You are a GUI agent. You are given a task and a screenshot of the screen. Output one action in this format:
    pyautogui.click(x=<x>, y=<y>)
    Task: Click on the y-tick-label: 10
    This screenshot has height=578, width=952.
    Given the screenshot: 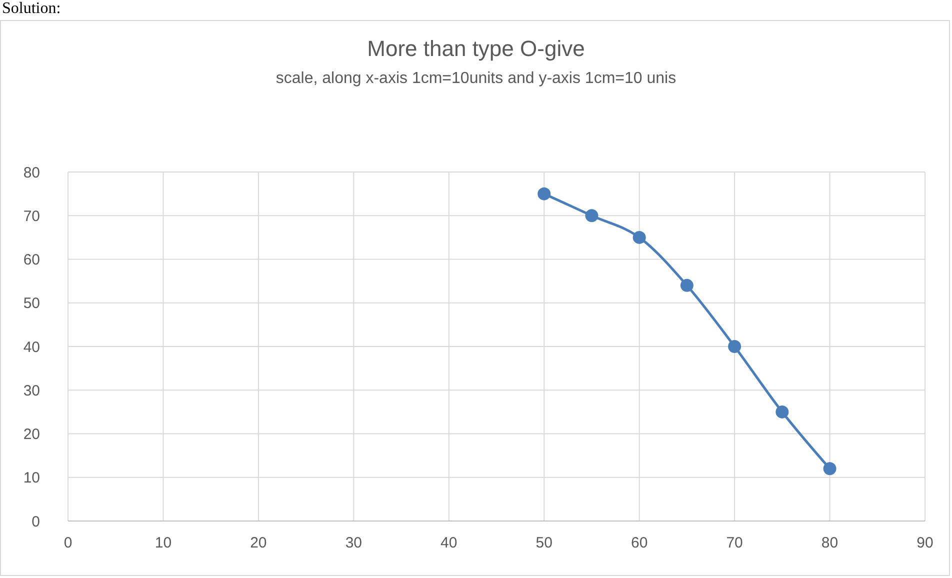 What is the action you would take?
    pyautogui.click(x=31, y=478)
    